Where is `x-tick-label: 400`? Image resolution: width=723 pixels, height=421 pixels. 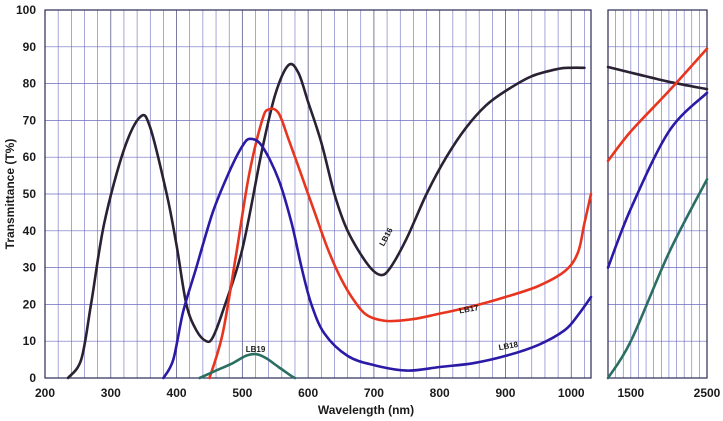
x-tick-label: 400 is located at coordinates (177, 393).